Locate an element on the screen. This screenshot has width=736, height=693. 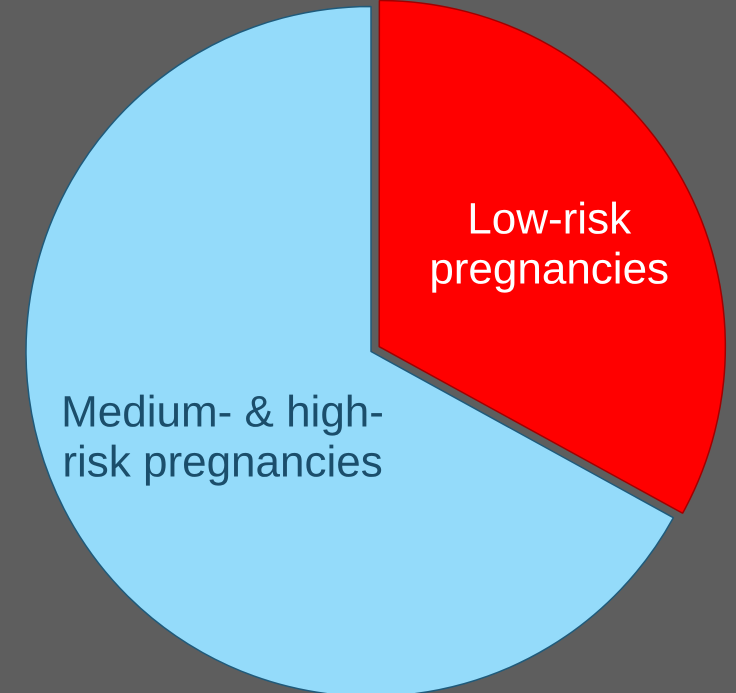
slice-label: Medium- & high-risk pregnancies is located at coordinates (222, 436).